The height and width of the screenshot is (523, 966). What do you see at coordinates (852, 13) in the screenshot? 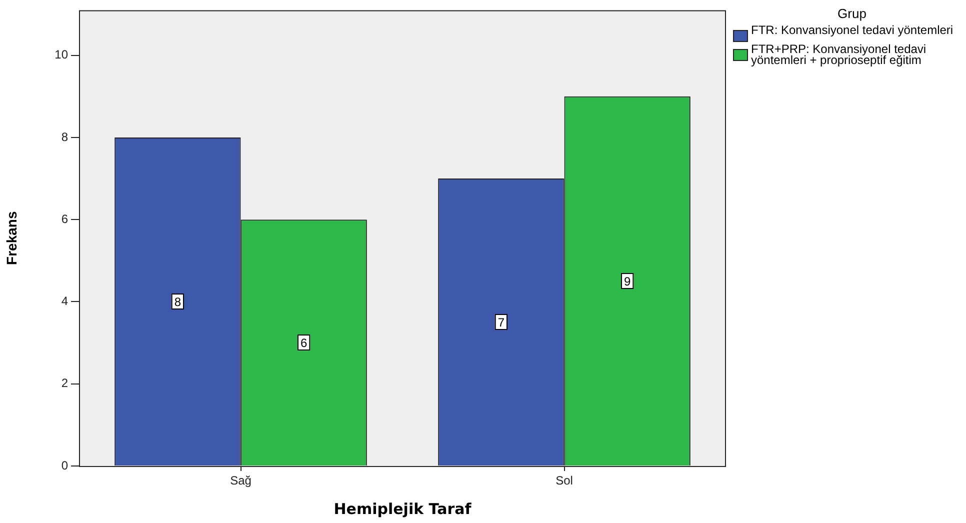
I see `legend-title: Grup` at bounding box center [852, 13].